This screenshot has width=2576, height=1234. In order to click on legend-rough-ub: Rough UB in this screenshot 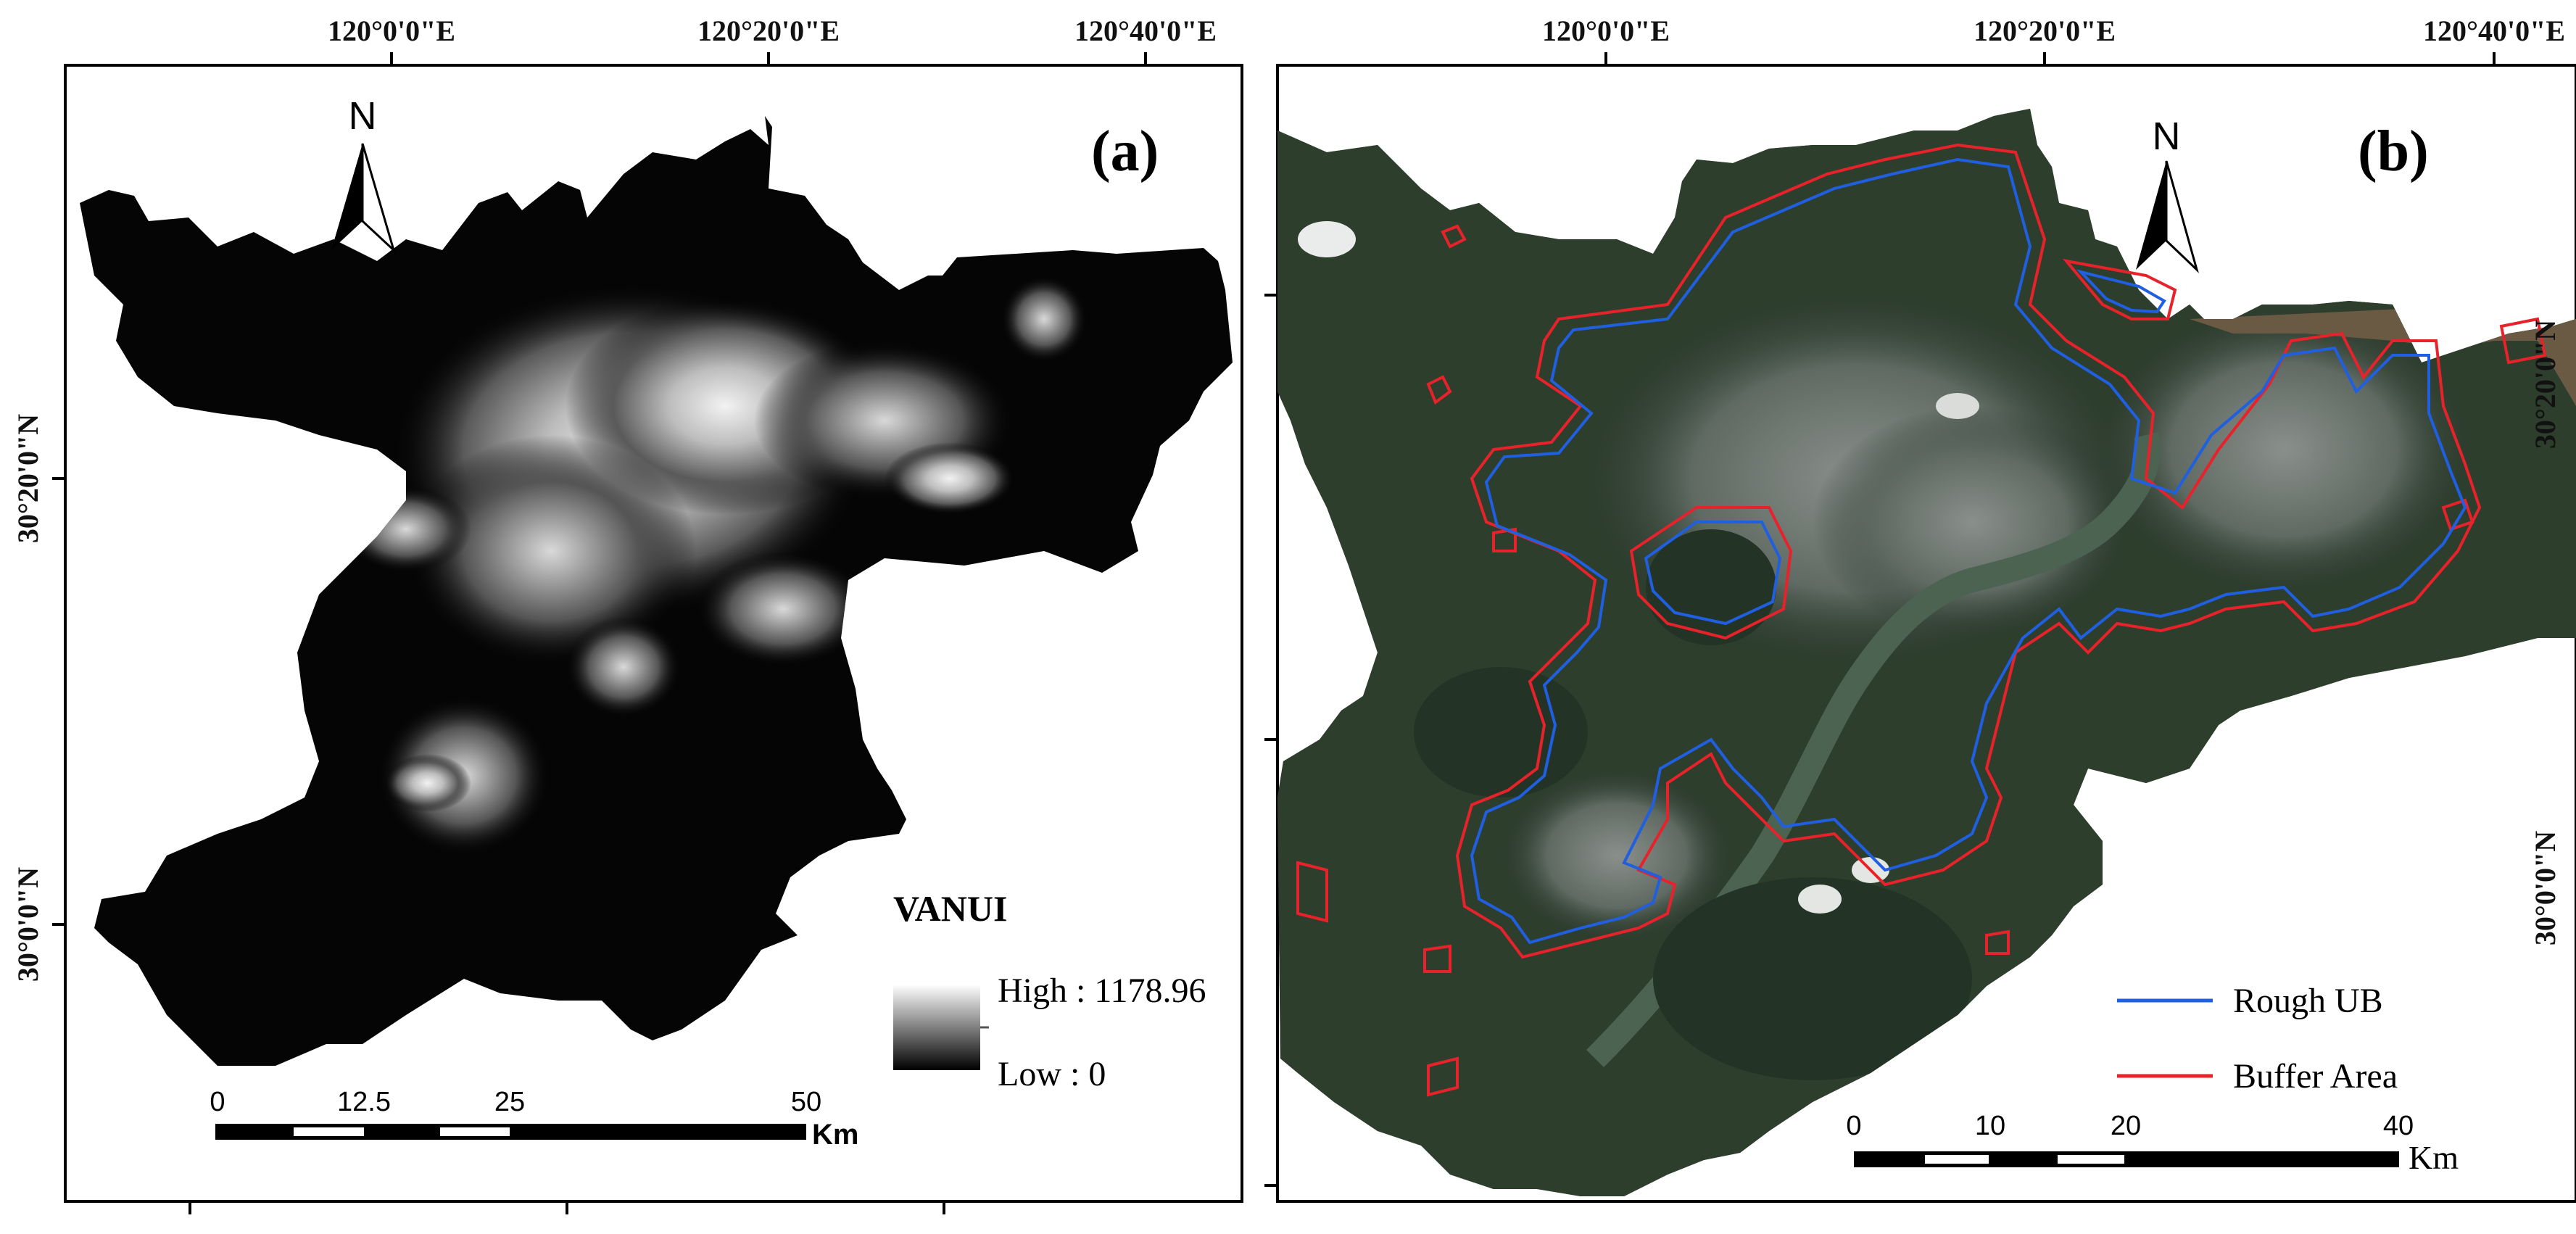, I will do `click(2308, 1001)`.